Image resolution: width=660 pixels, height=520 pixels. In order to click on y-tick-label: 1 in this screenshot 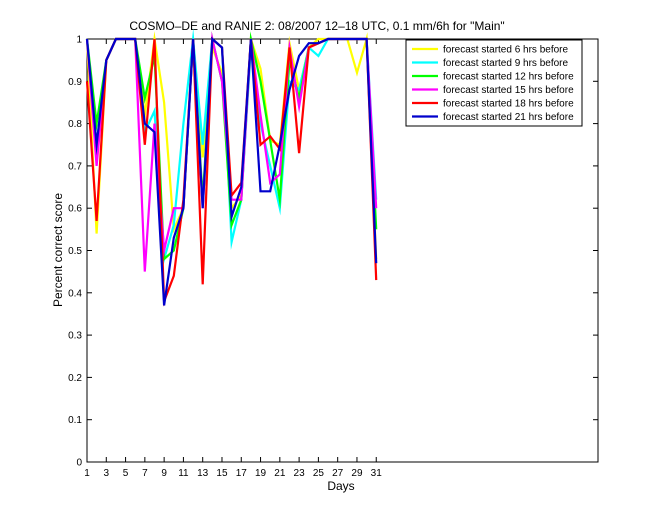, I will do `click(79, 40)`.